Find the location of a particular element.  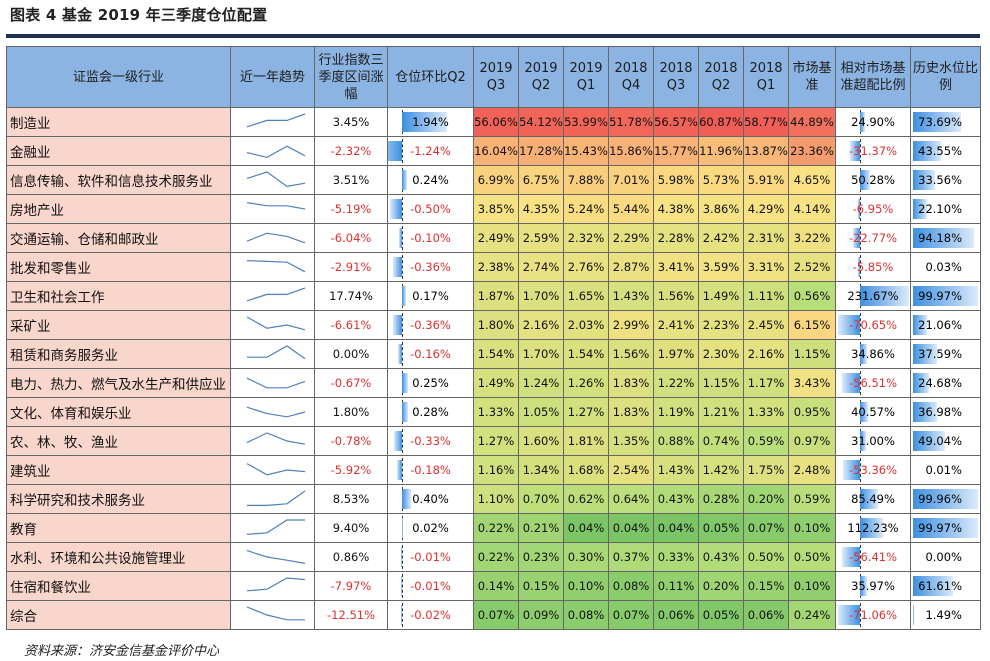

quarter-cell: 0.70% is located at coordinates (541, 499).